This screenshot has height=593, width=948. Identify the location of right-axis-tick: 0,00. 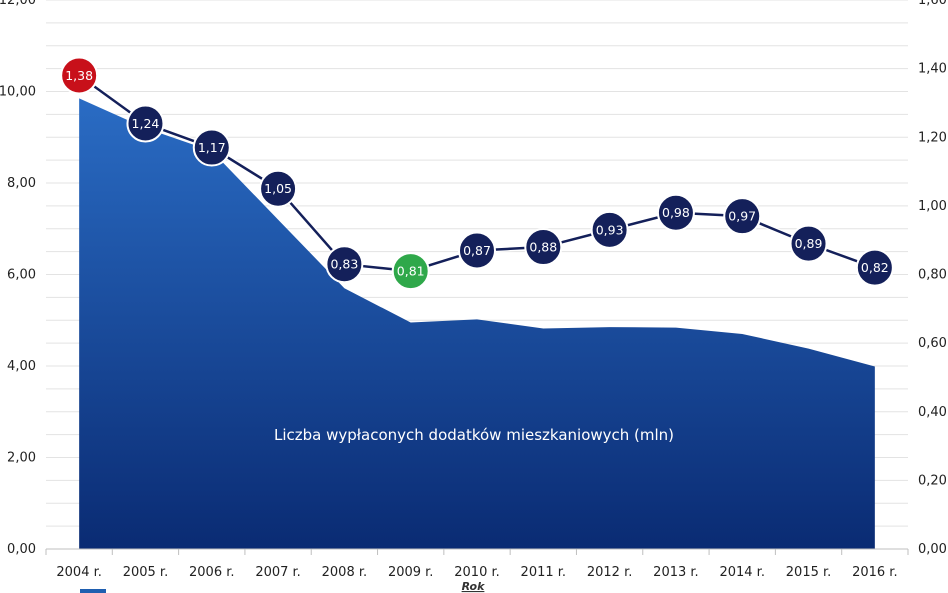
(932, 549).